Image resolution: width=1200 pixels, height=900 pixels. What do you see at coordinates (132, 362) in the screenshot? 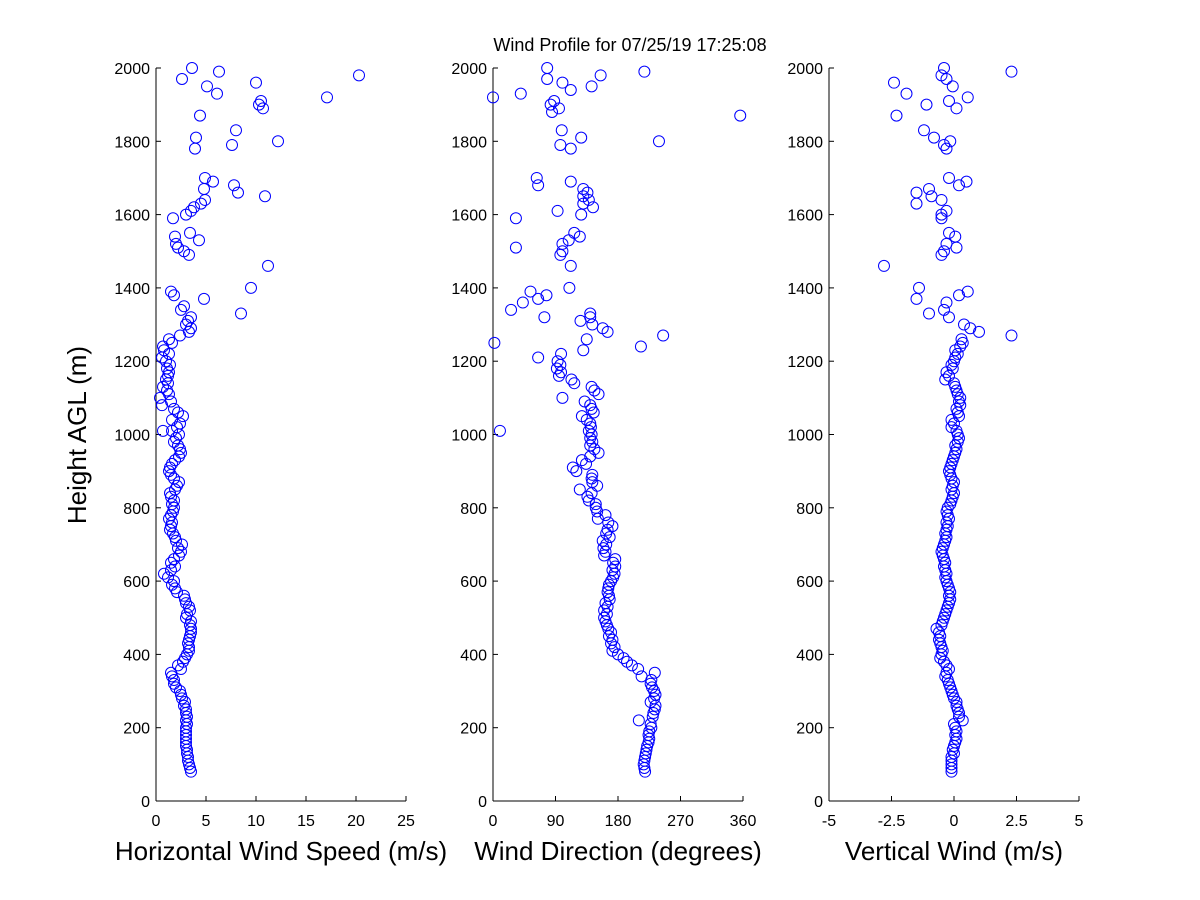
I see `y-tick-label: 1200` at bounding box center [132, 362].